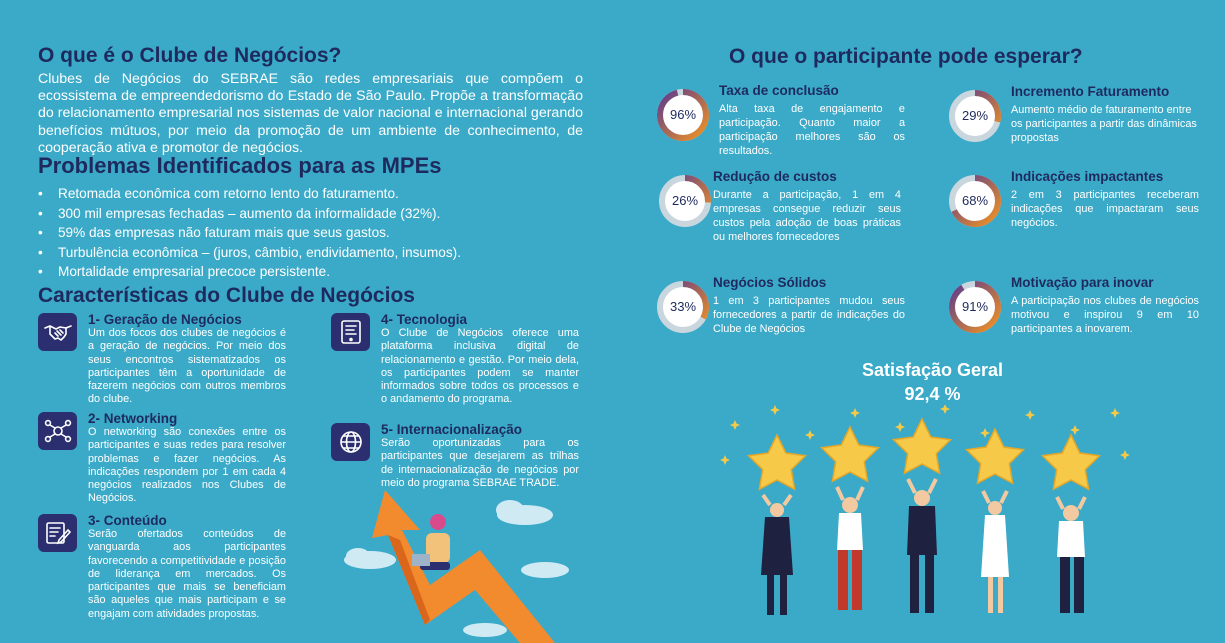 The width and height of the screenshot is (1225, 643). What do you see at coordinates (932, 394) in the screenshot?
I see `satisfaction-value: 92,4 %` at bounding box center [932, 394].